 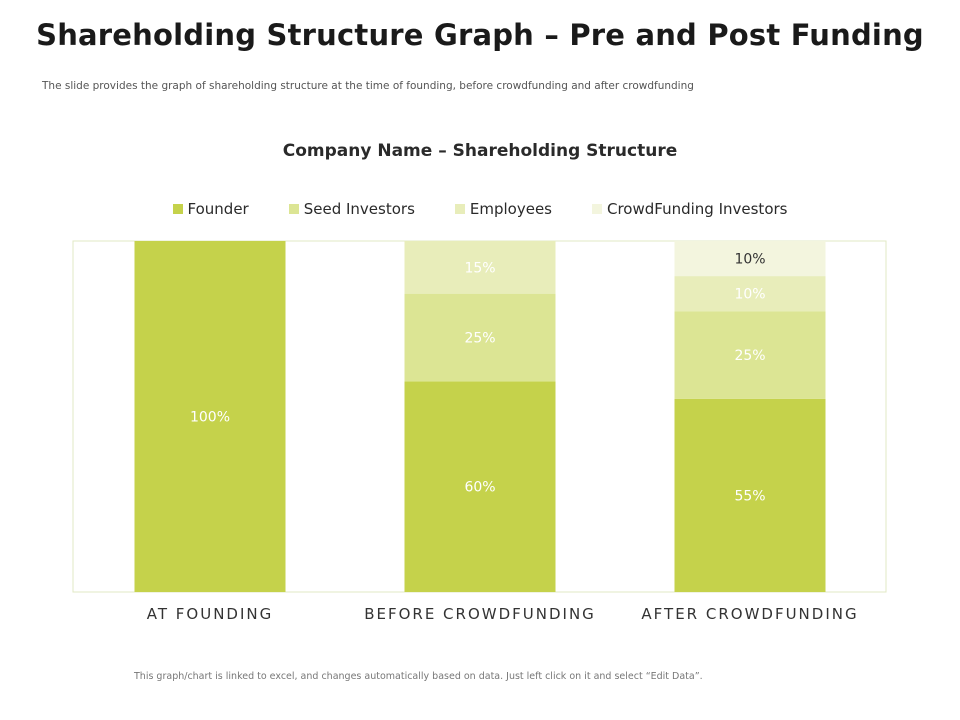 I want to click on x-tick-label-after-crowdfunding: AFTER CROWDFUNDING, so click(x=749, y=614).